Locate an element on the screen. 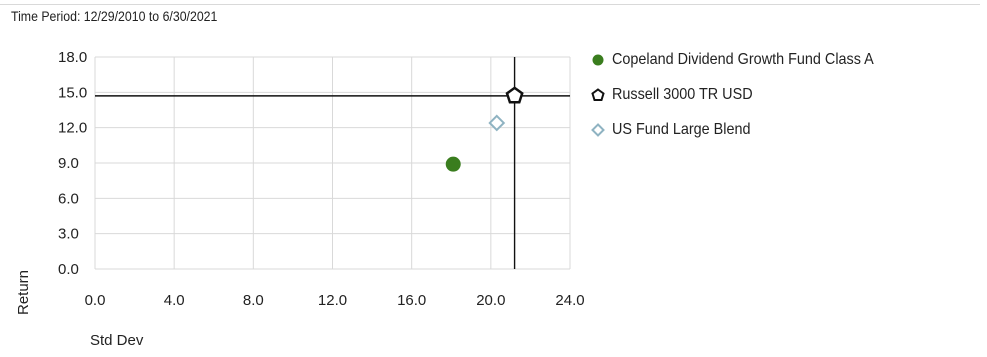  y-tick-label: 12.0 is located at coordinates (72, 128).